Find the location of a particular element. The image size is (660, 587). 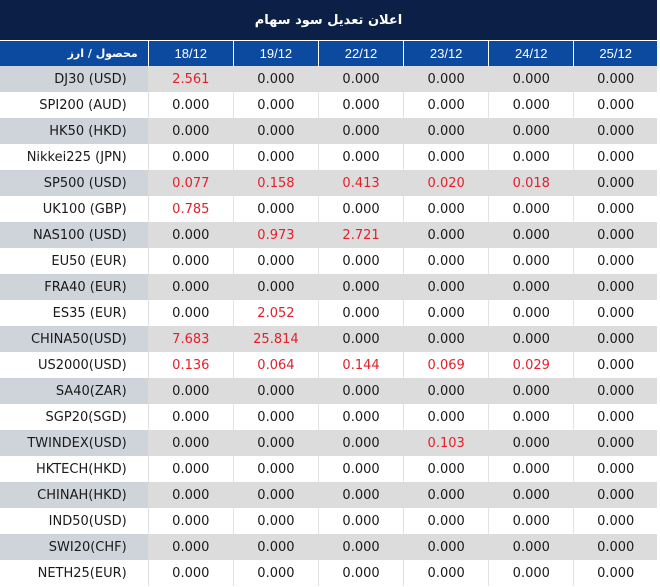

dividend-value: 0.069 is located at coordinates (446, 365).